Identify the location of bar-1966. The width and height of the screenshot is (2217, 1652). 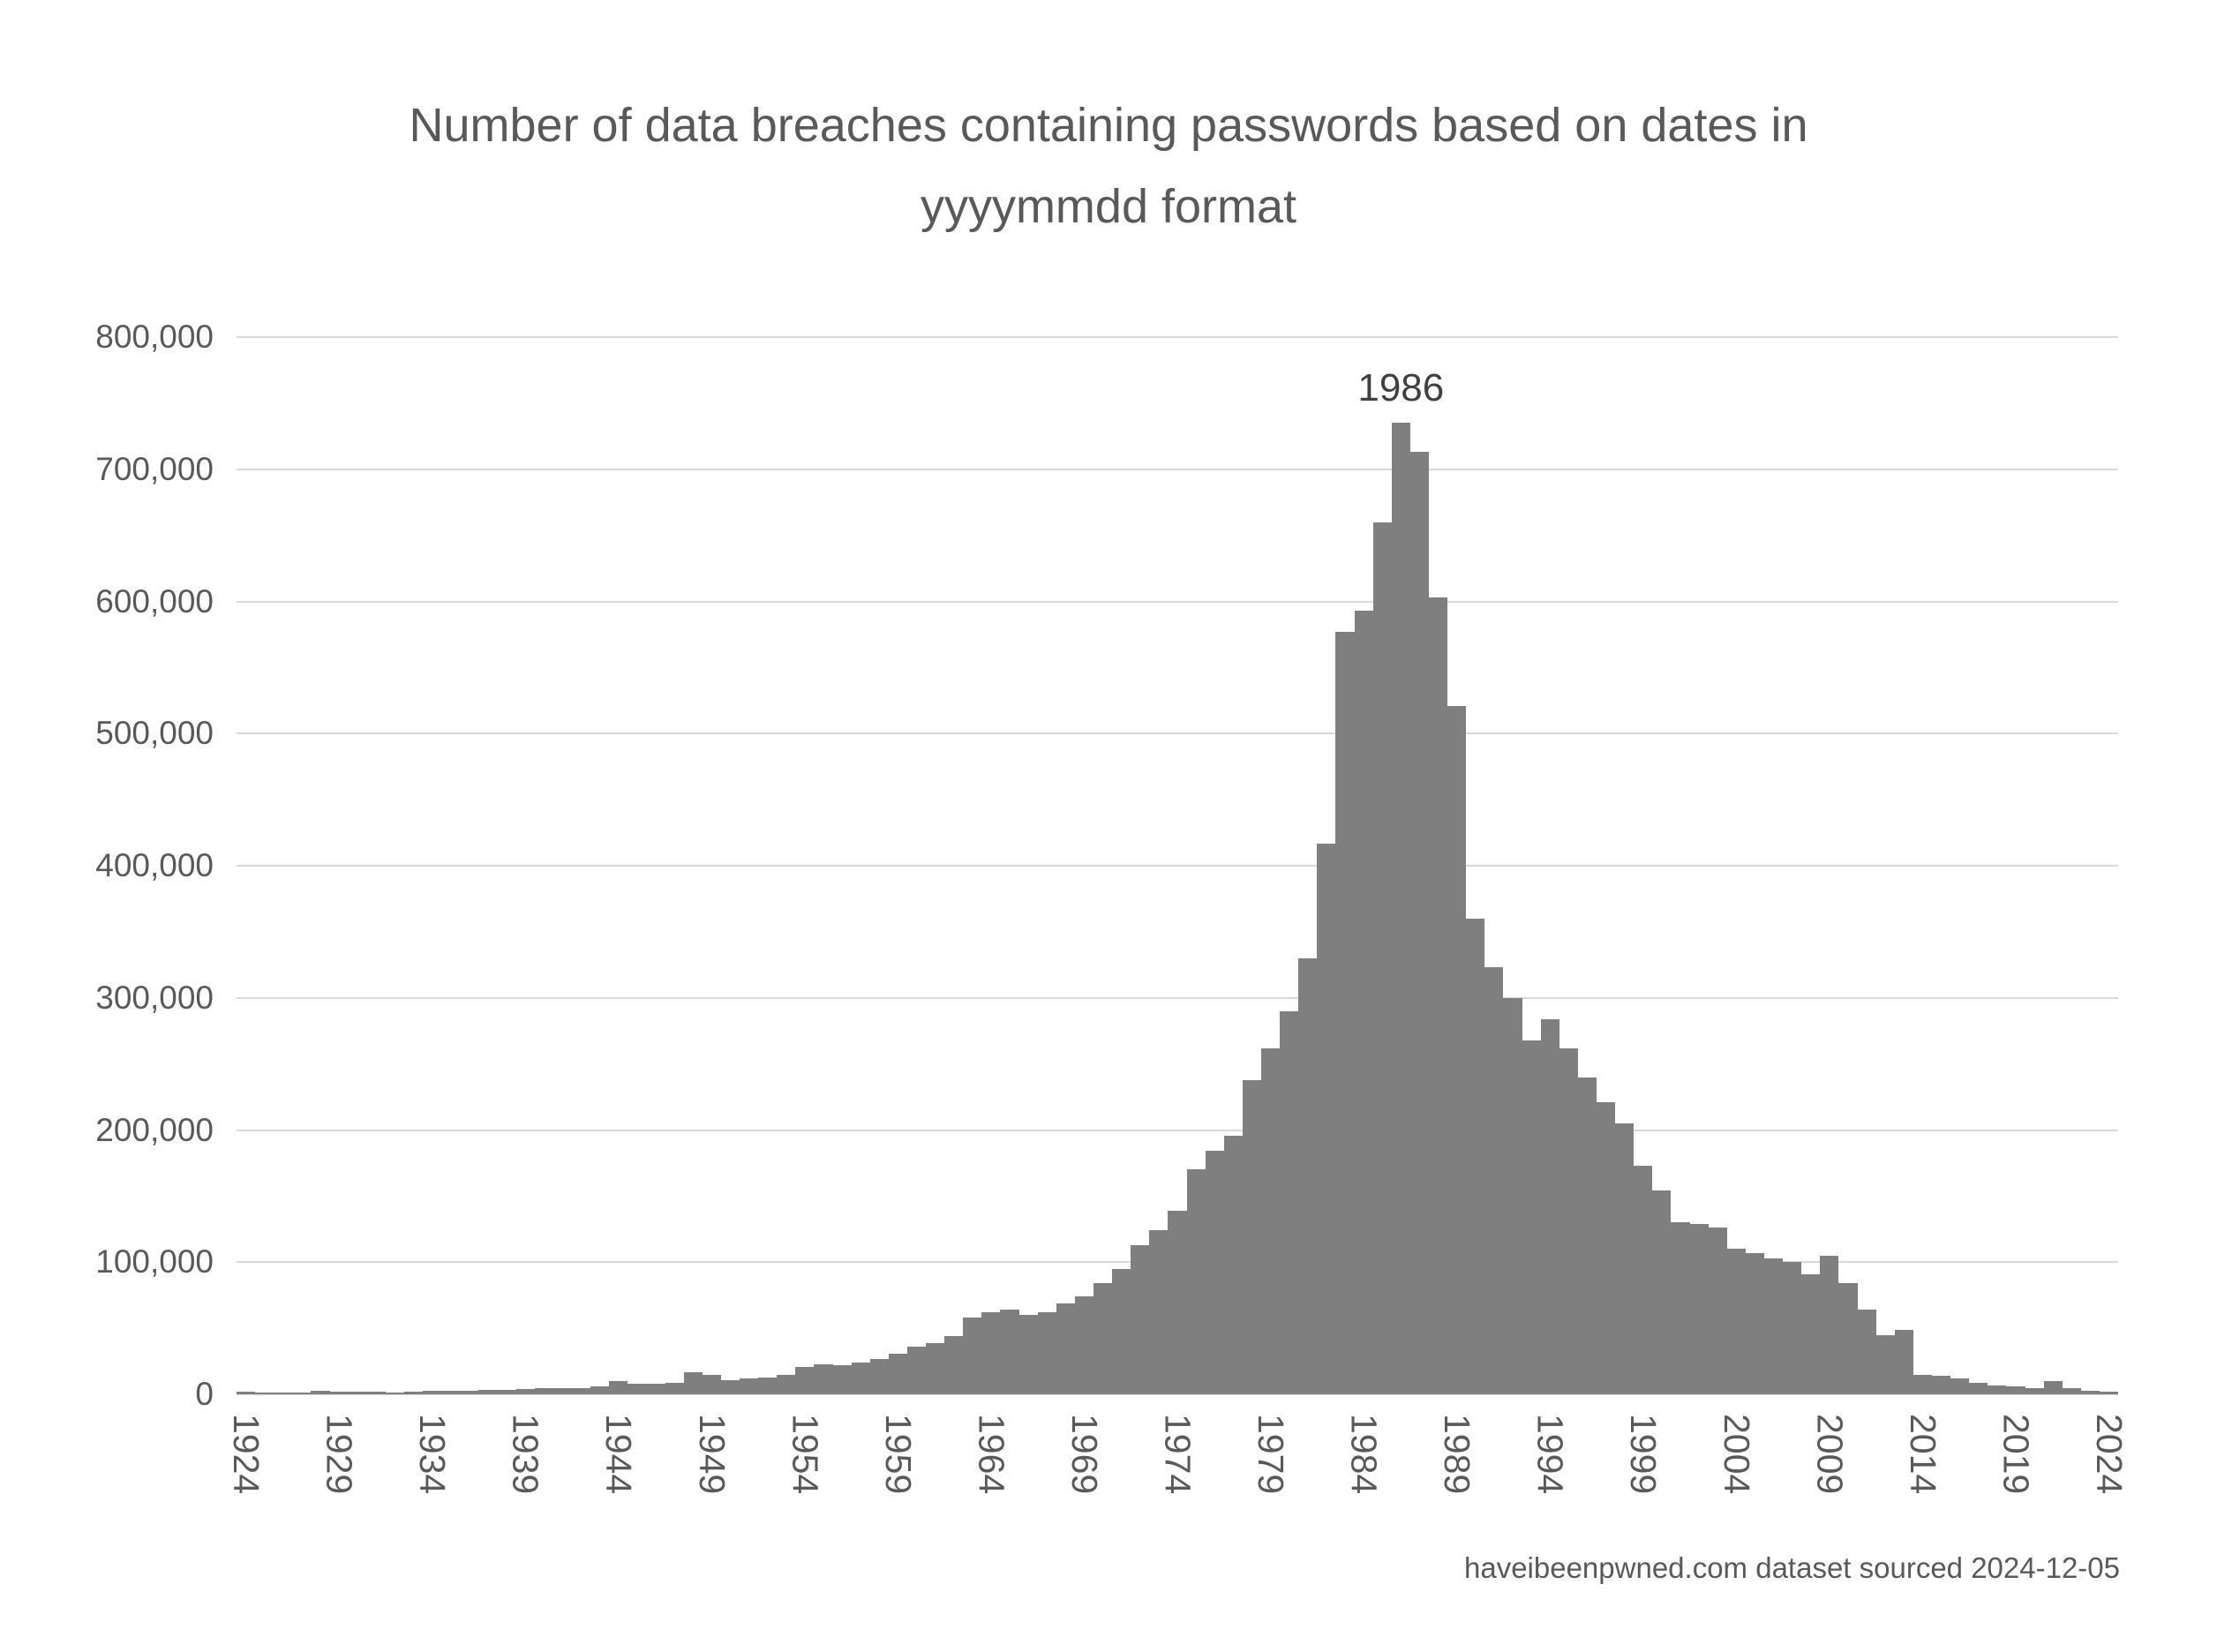
(1028, 1354).